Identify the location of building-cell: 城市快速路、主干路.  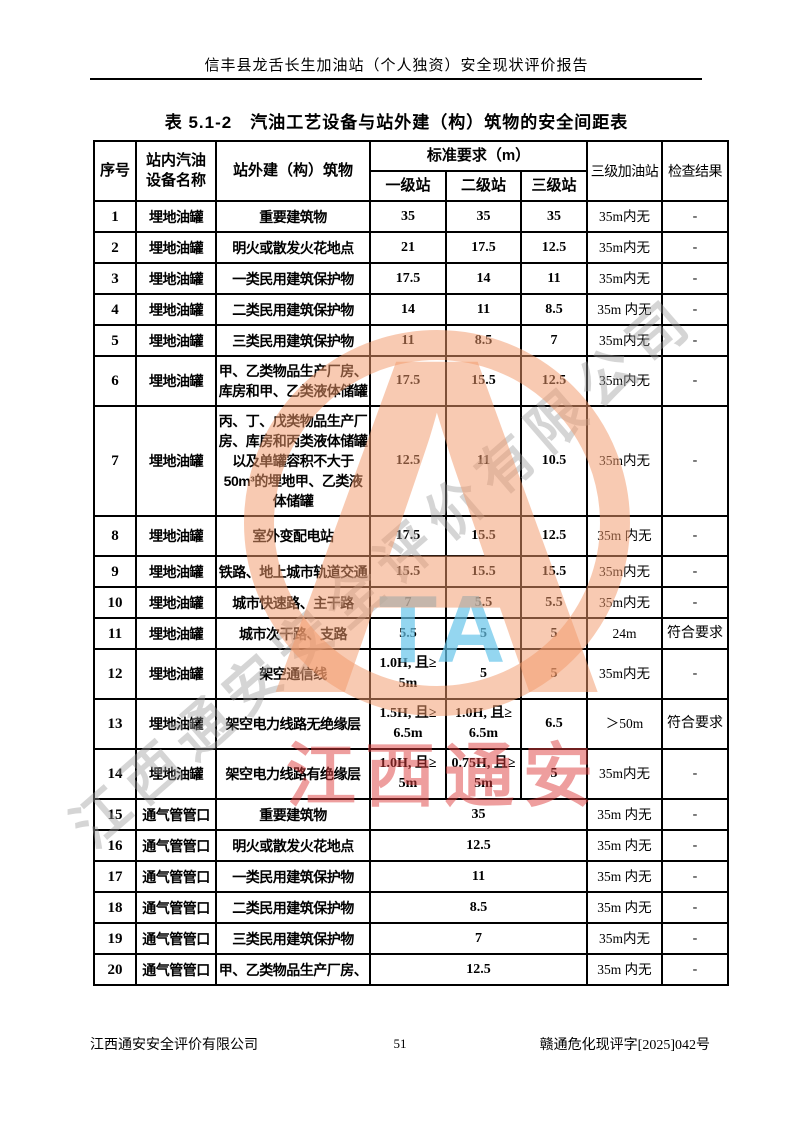
(293, 602).